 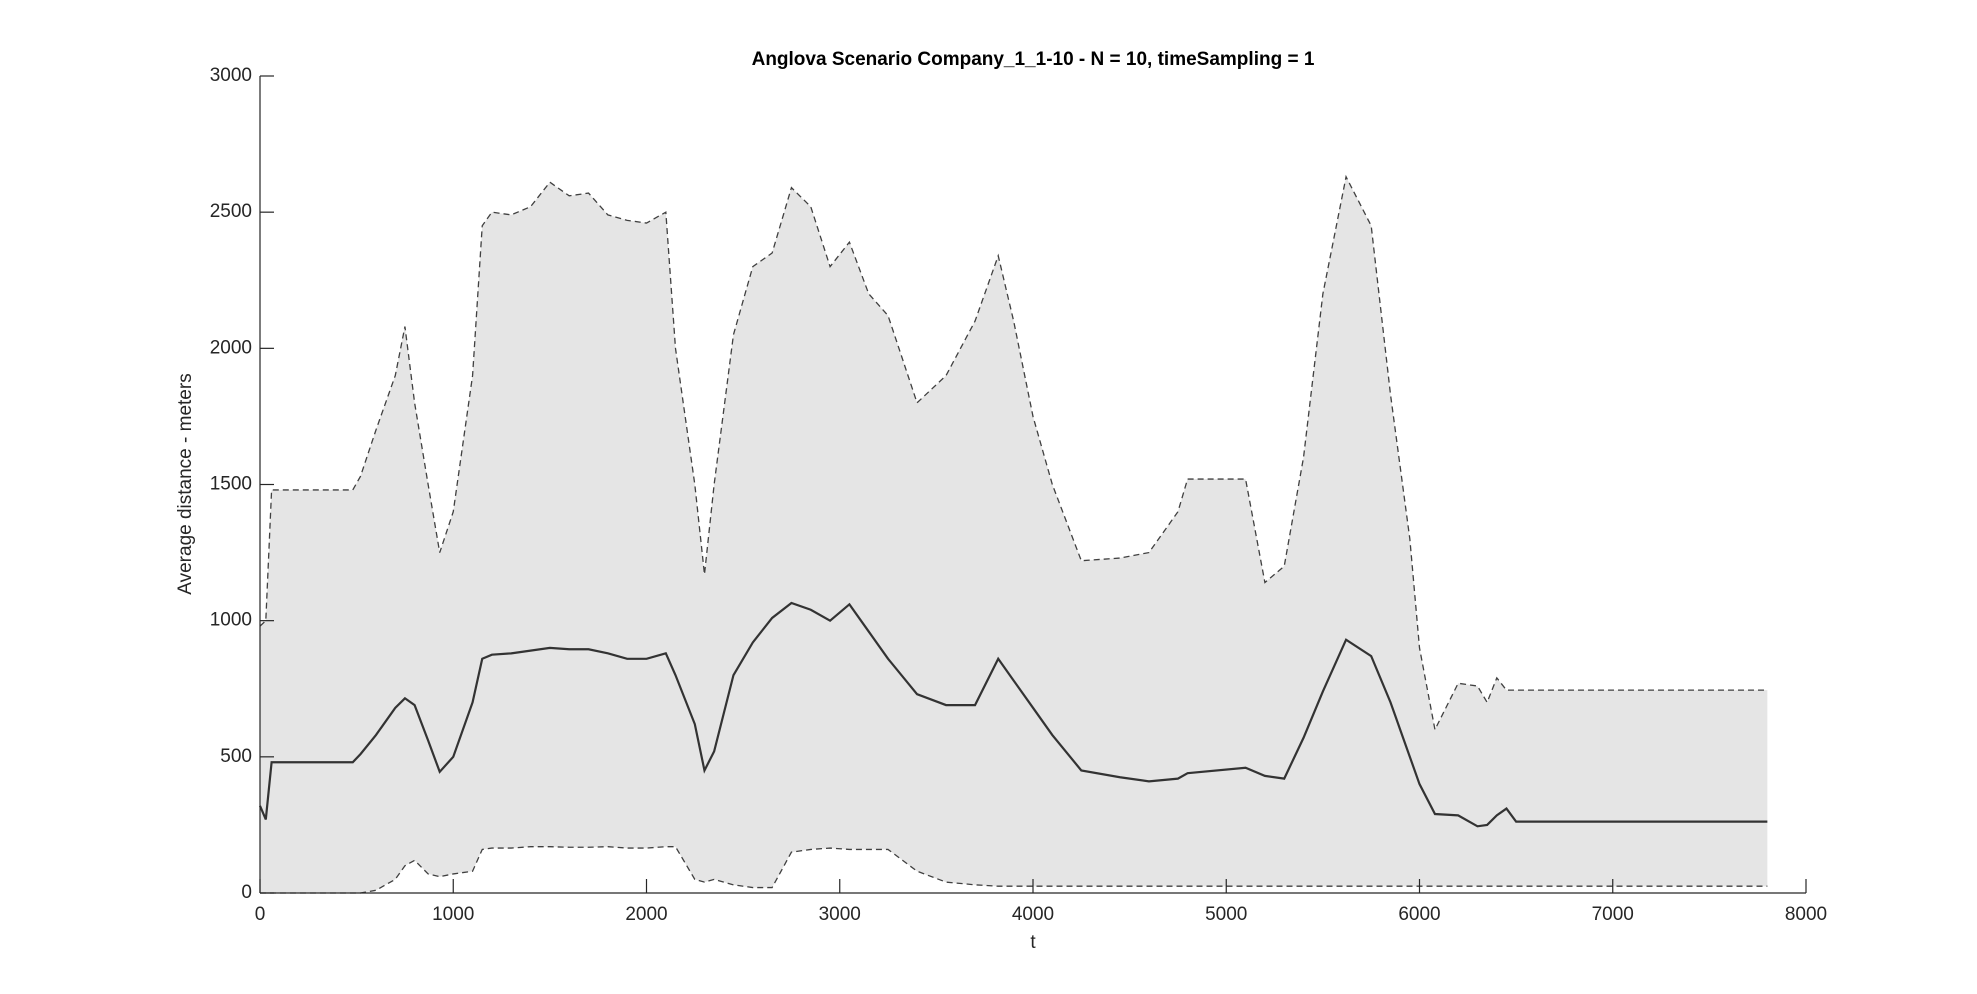 What do you see at coordinates (1226, 914) in the screenshot?
I see `x-tick-label: 5000` at bounding box center [1226, 914].